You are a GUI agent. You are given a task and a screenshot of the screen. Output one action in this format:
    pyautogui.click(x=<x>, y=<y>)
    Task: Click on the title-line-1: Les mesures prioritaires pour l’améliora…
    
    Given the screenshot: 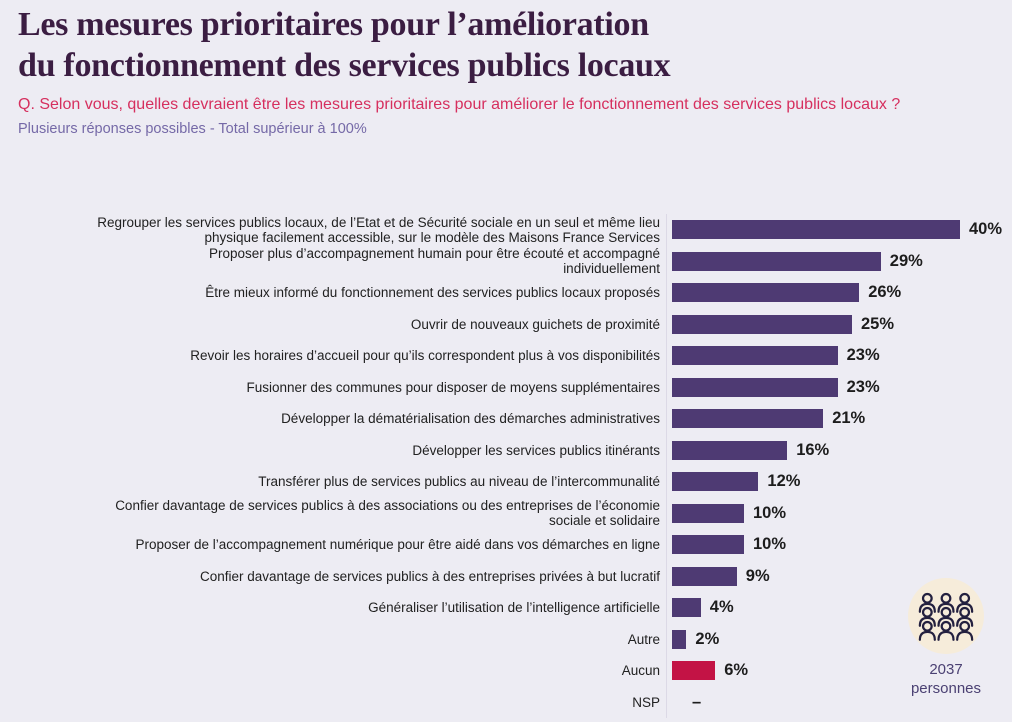 What is the action you would take?
    pyautogui.click(x=333, y=24)
    